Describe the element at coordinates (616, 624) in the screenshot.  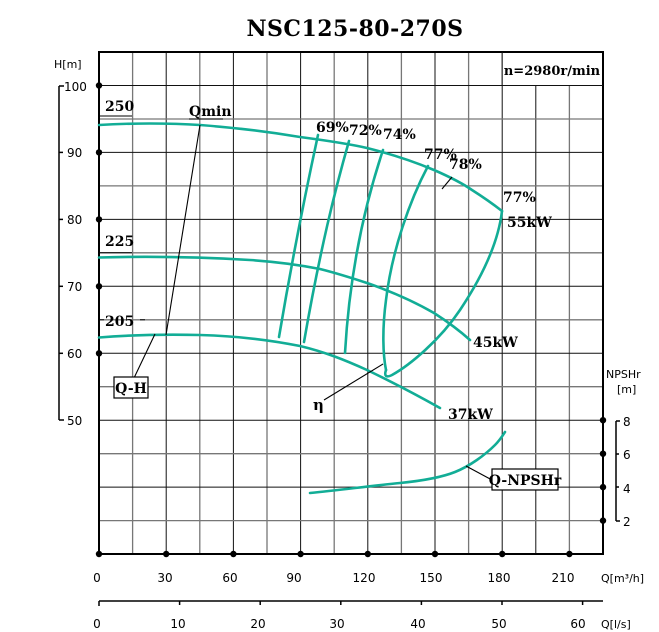
I see `q-ls-axis-name: Q[l/s]` at that location.